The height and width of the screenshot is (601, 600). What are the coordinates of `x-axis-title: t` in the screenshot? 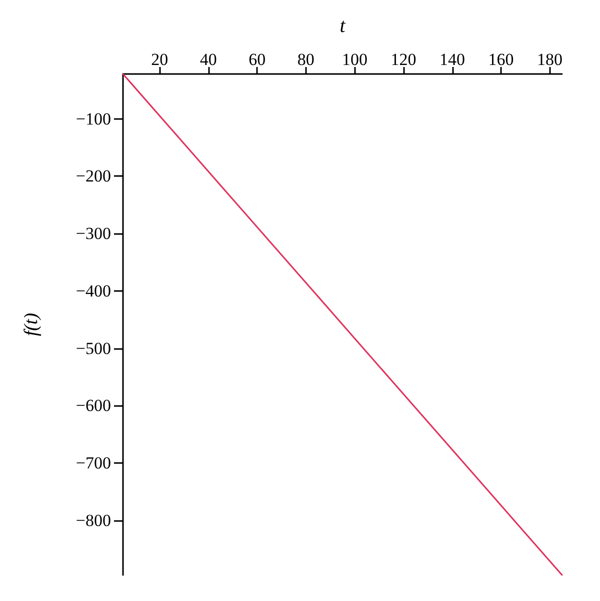 It's located at (343, 26).